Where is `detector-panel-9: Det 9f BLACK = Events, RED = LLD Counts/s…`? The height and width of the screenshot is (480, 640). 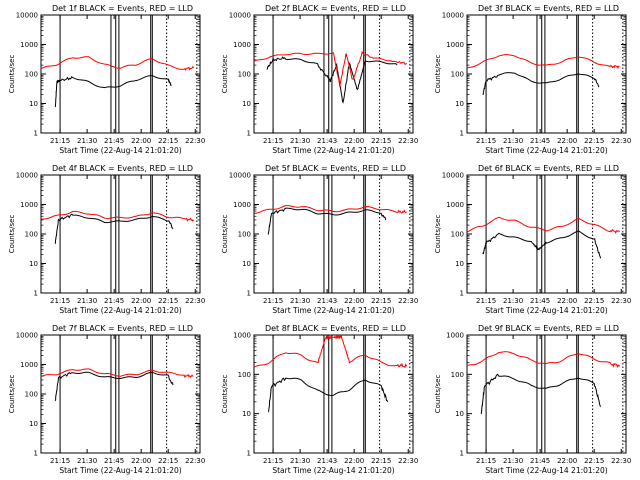 detector-panel-9: Det 9f BLACK = Events, RED = LLD Counts/s… is located at coordinates (532, 399).